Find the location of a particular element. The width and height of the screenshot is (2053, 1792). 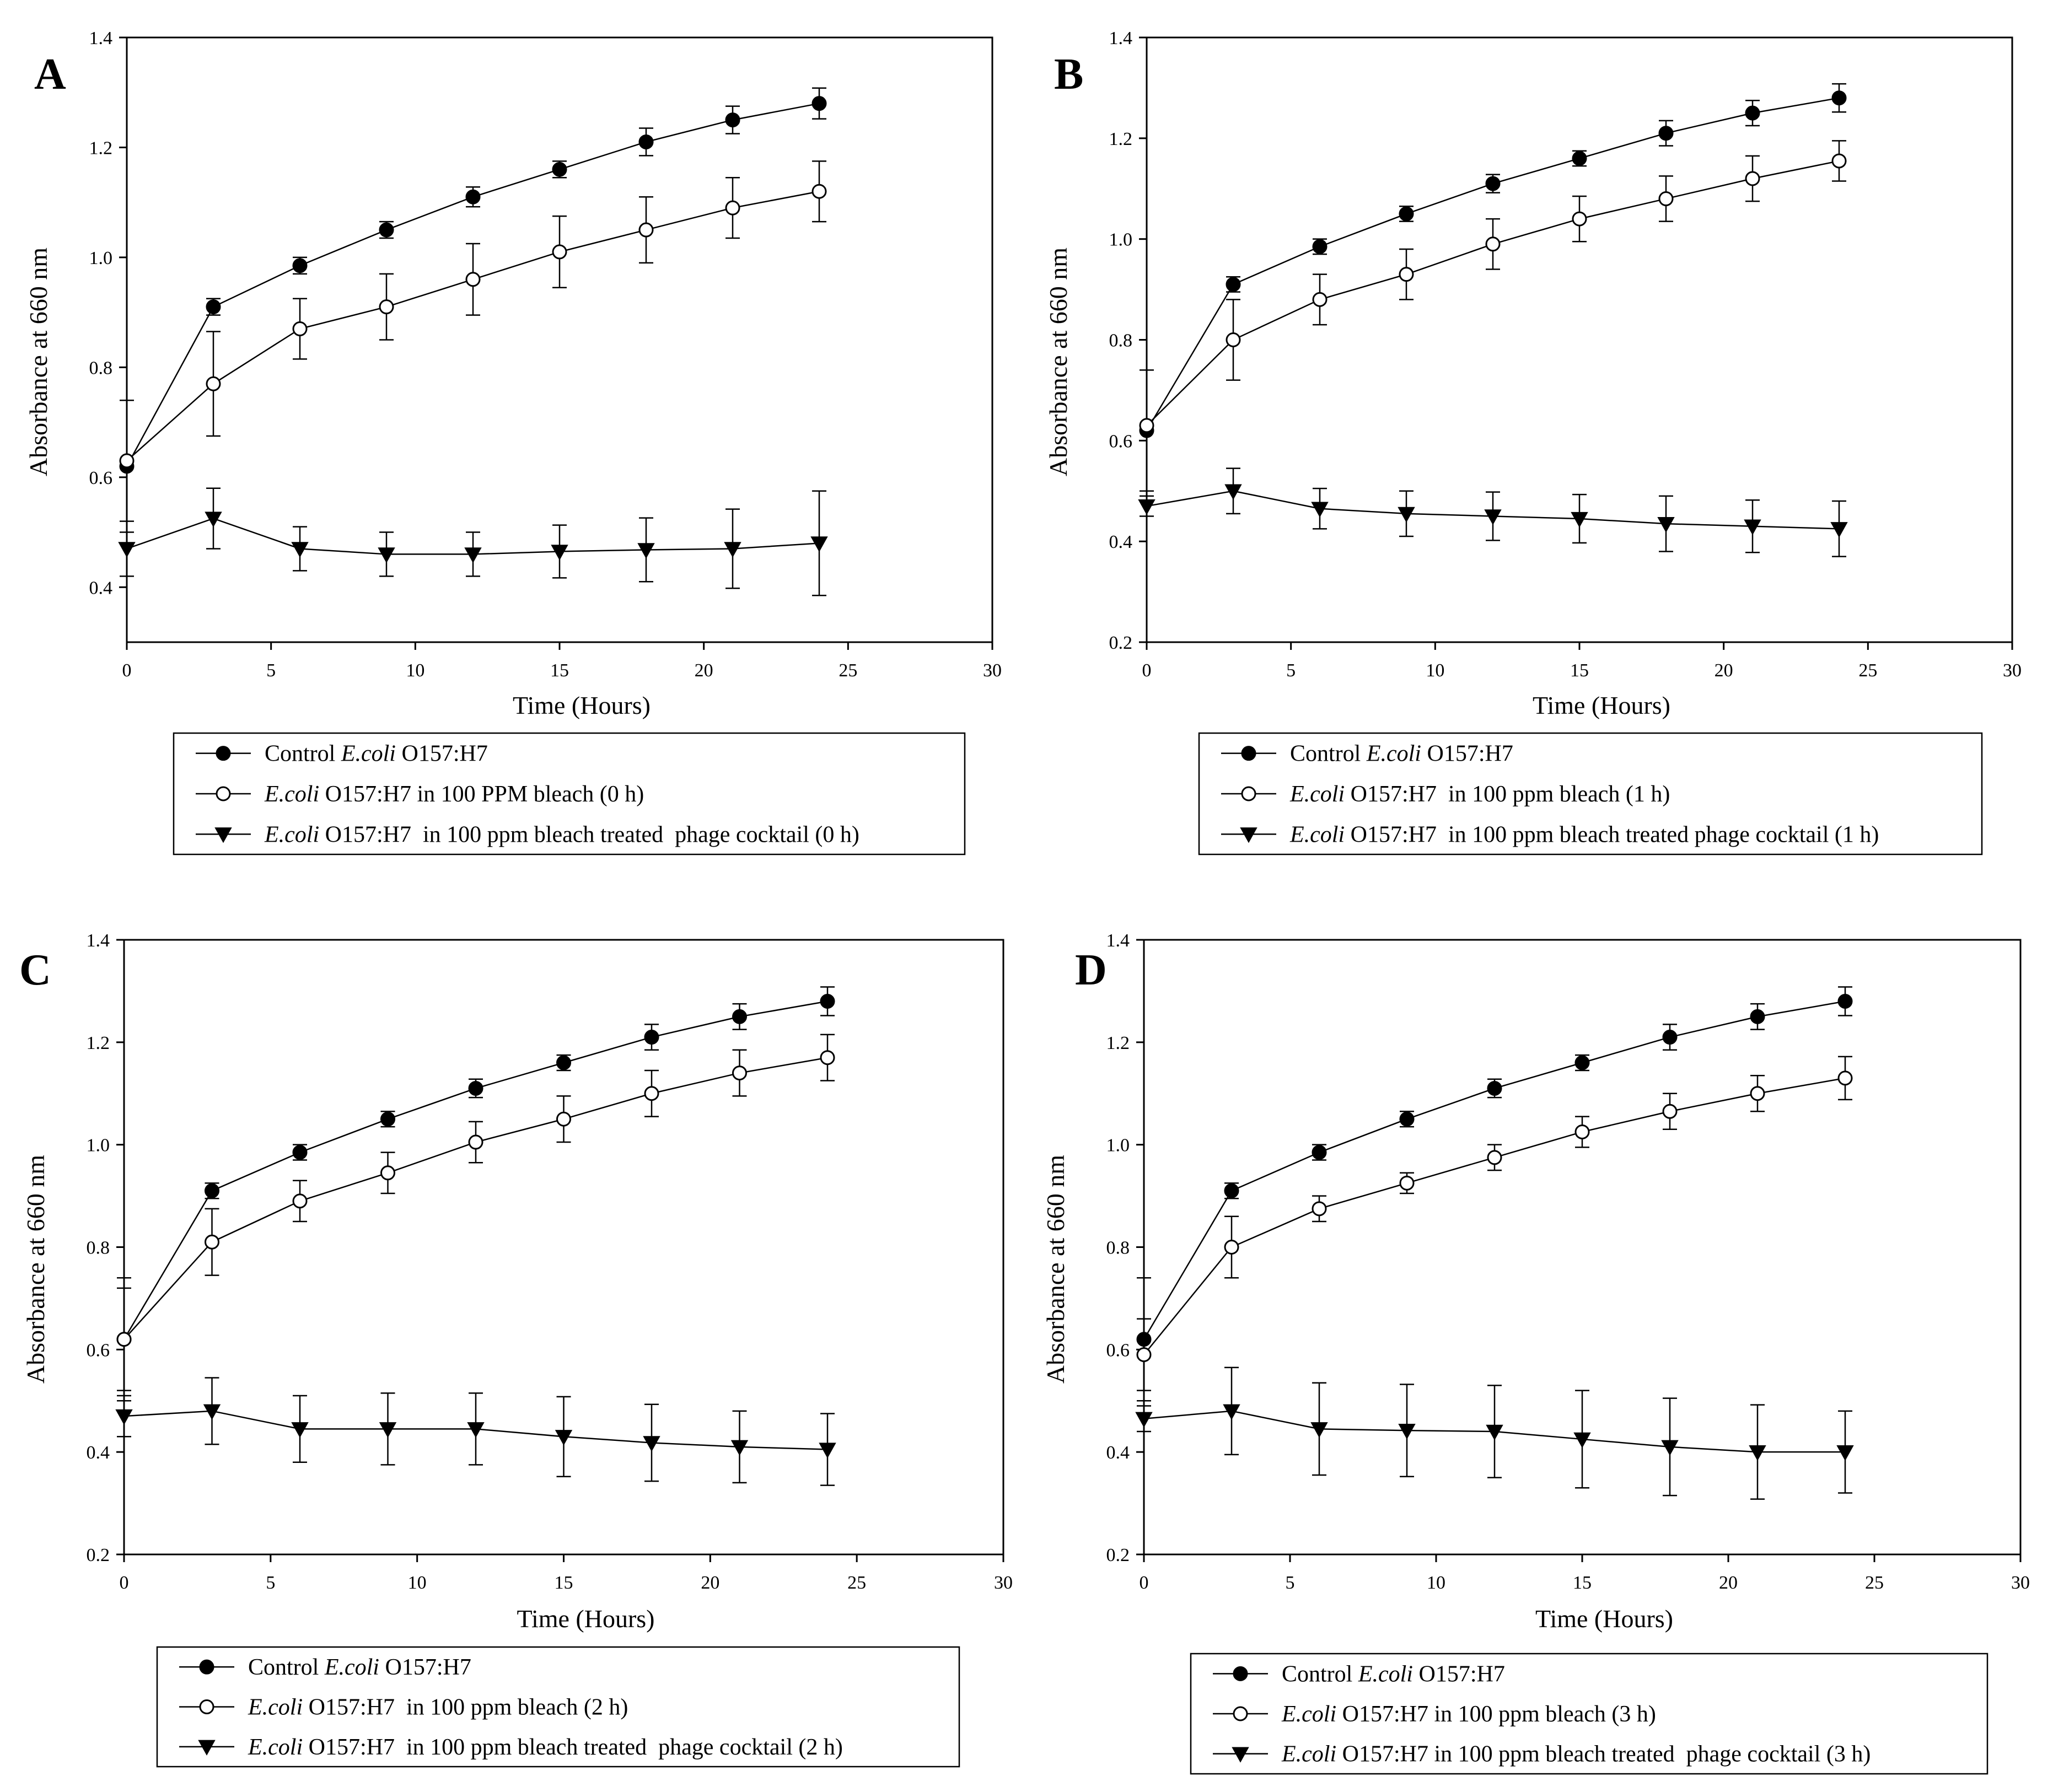

panel-a-legend-label-bleach: E.coli O157:H7 in 100 PPM bleach (0 h) is located at coordinates (454, 794).